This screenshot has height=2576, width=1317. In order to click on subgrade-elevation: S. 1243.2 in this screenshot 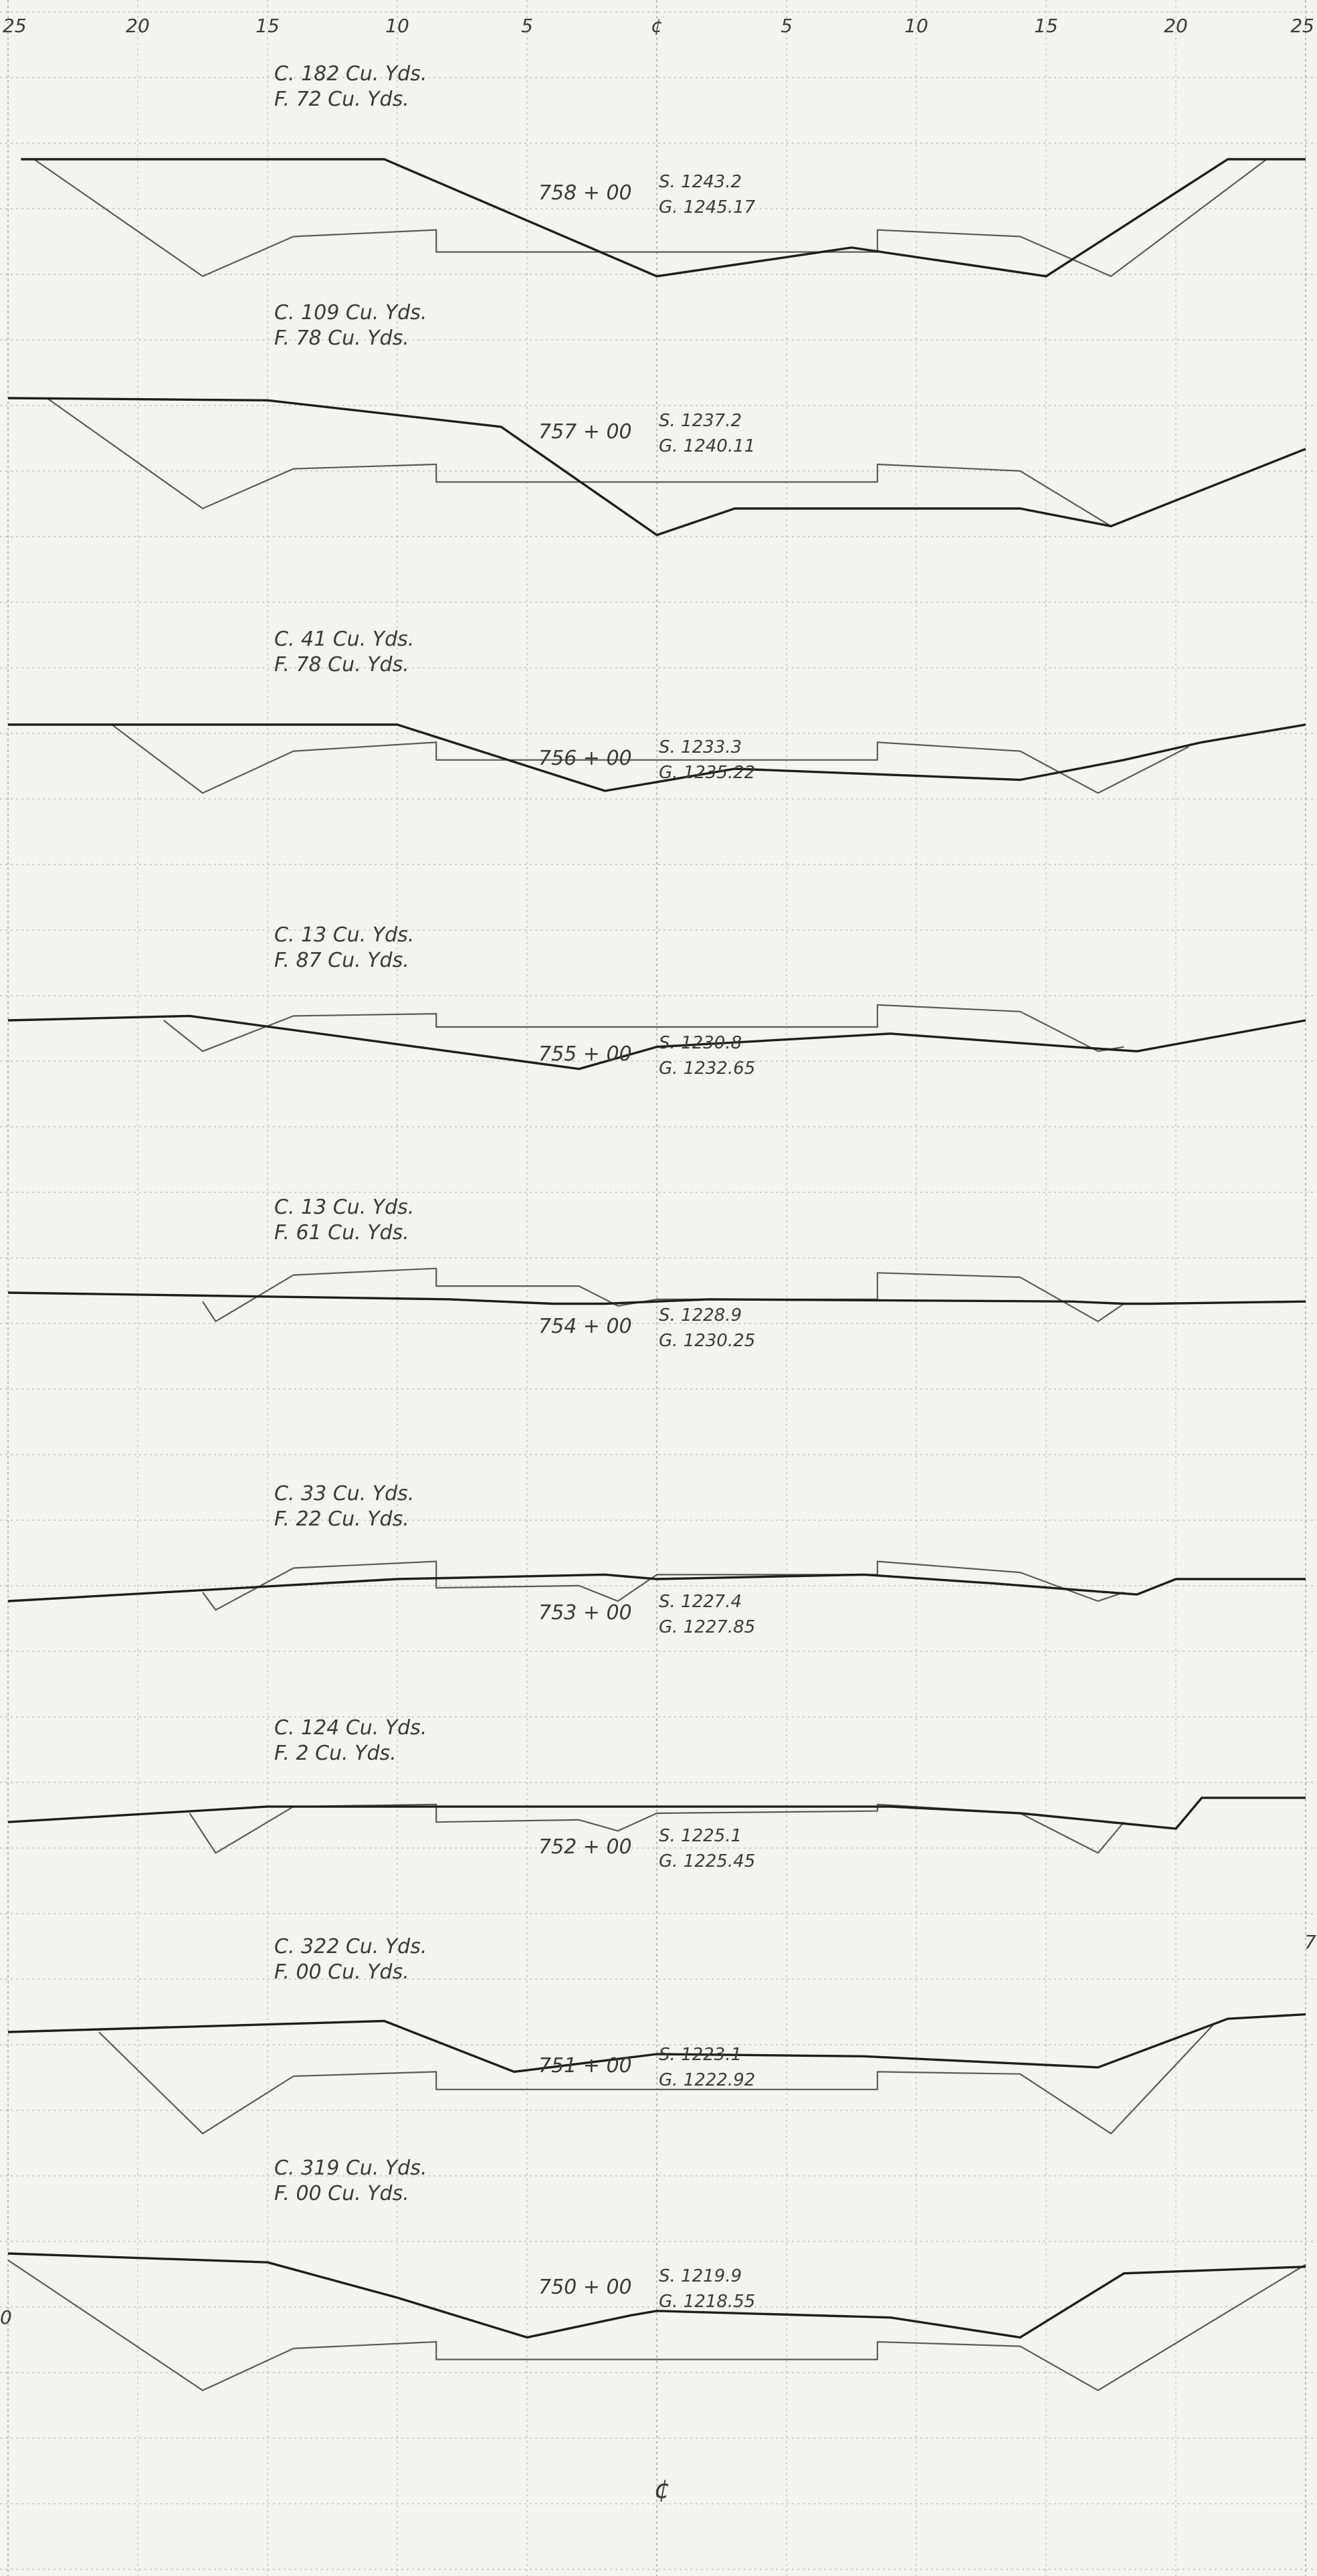, I will do `click(700, 182)`.